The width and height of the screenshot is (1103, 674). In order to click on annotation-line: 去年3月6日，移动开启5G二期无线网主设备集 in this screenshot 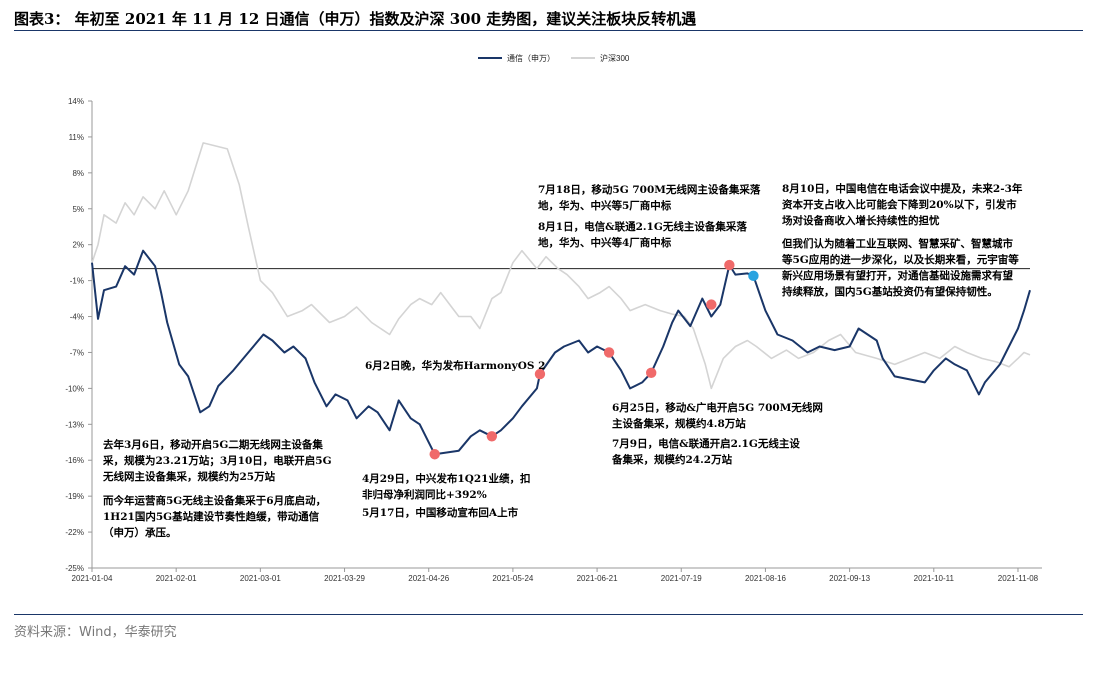, I will do `click(213, 445)`.